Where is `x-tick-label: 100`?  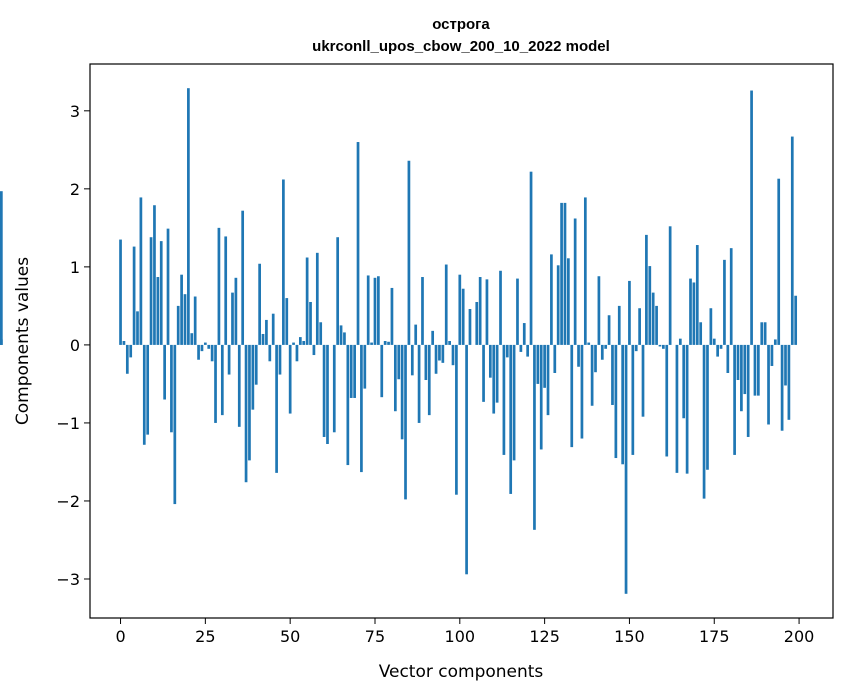
x-tick-label: 100 is located at coordinates (460, 636).